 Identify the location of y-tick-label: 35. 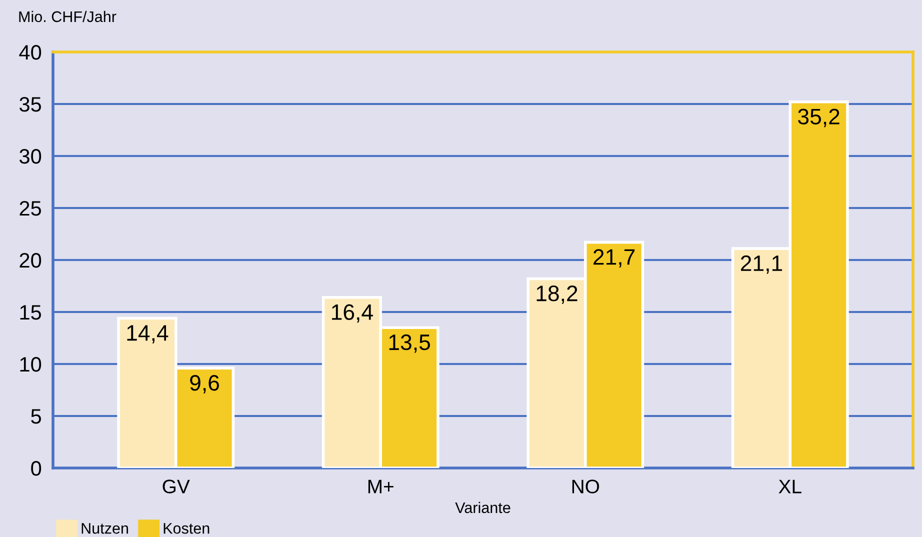
(31, 104).